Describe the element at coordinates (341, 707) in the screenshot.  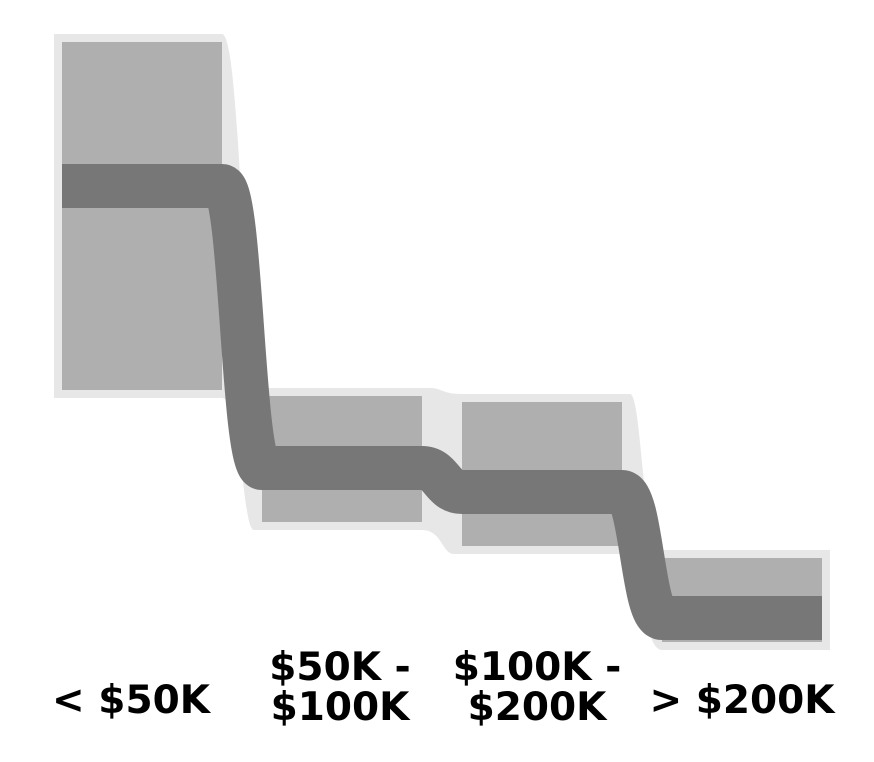
I see `x-tick-label-line: $100K` at that location.